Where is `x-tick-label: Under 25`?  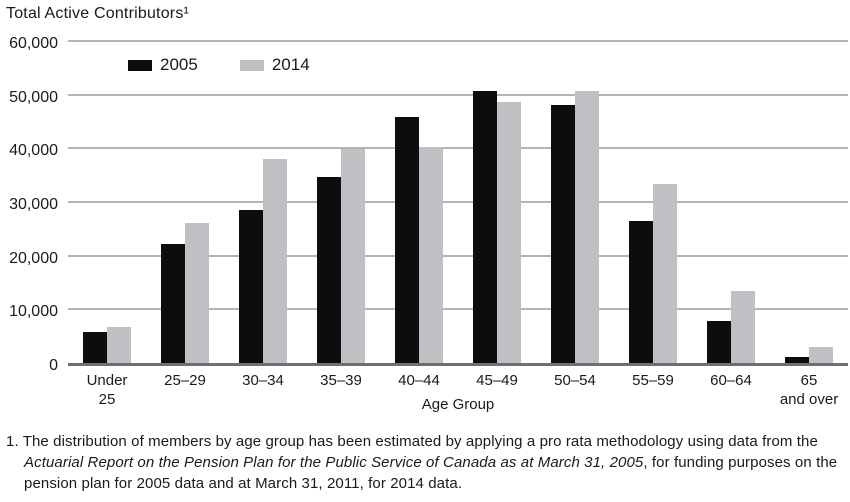 x-tick-label: Under 25 is located at coordinates (107, 390).